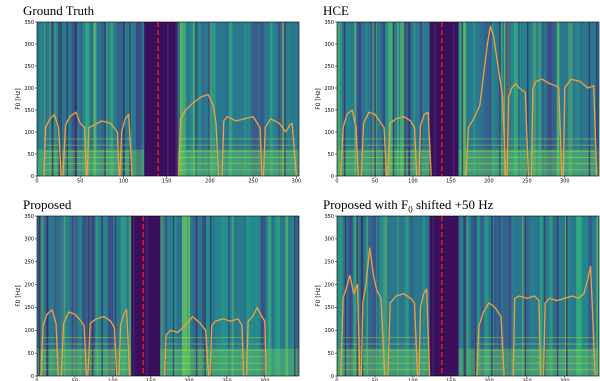 The image size is (600, 381). What do you see at coordinates (18, 99) in the screenshot?
I see `y-axis-label: F0 [Hz]` at bounding box center [18, 99].